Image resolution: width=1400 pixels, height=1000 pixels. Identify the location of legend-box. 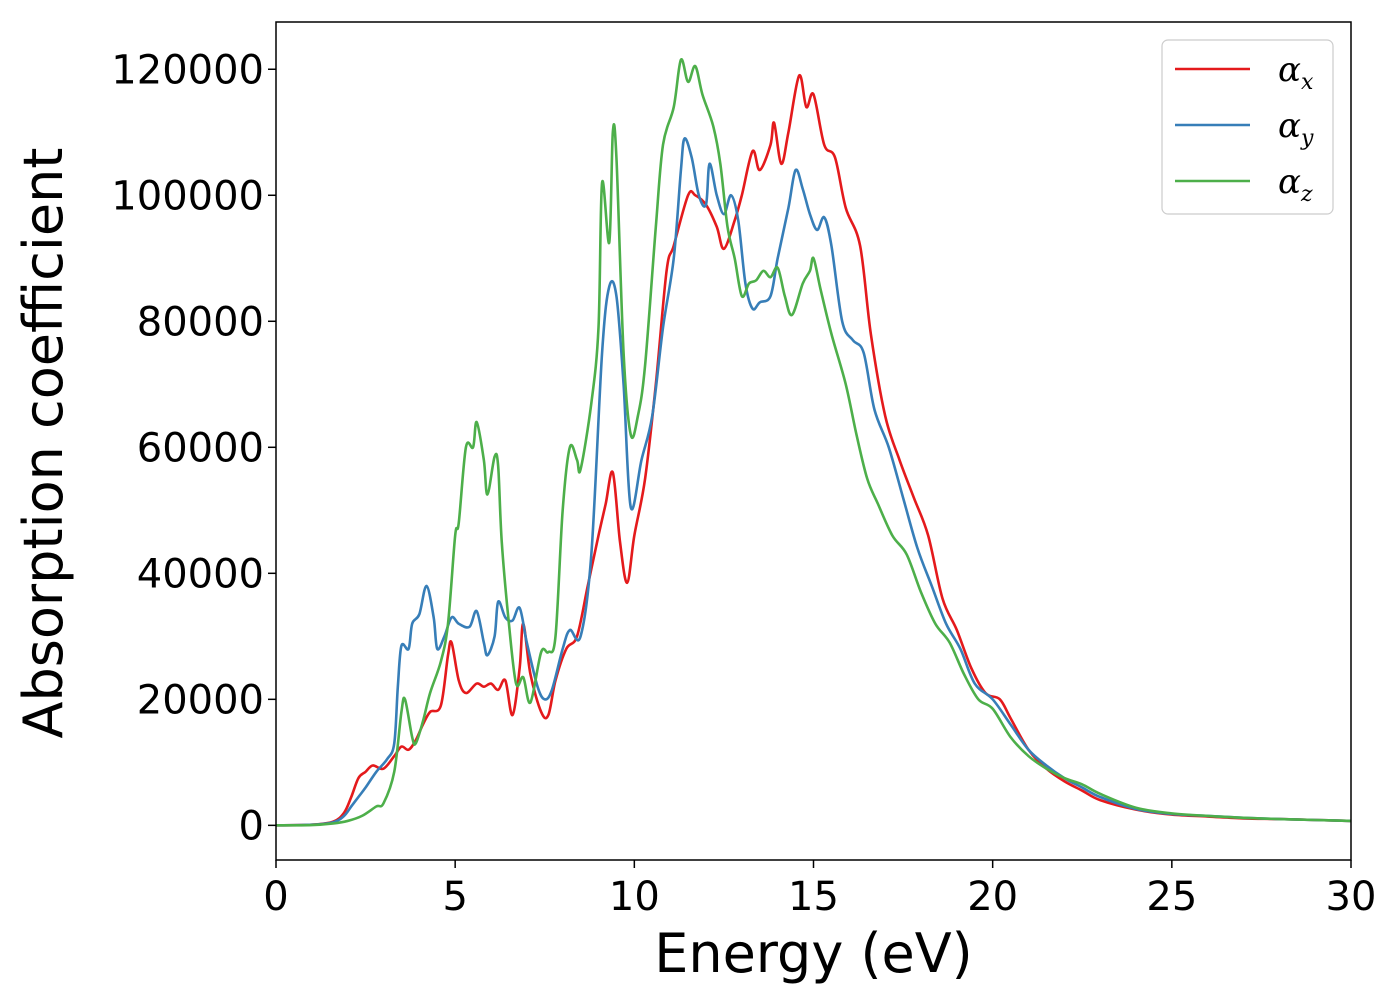
(1247, 127).